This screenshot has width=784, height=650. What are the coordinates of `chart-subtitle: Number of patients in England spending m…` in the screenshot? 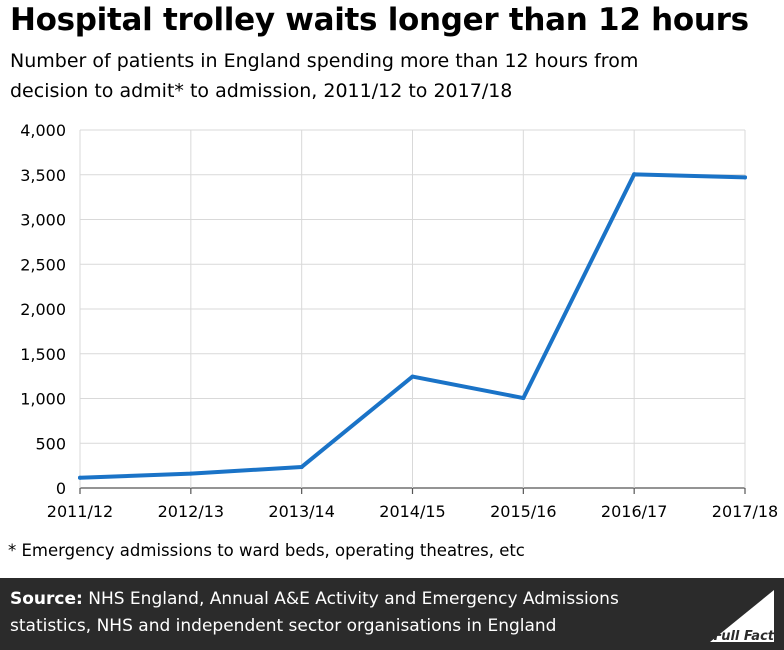 It's located at (324, 76).